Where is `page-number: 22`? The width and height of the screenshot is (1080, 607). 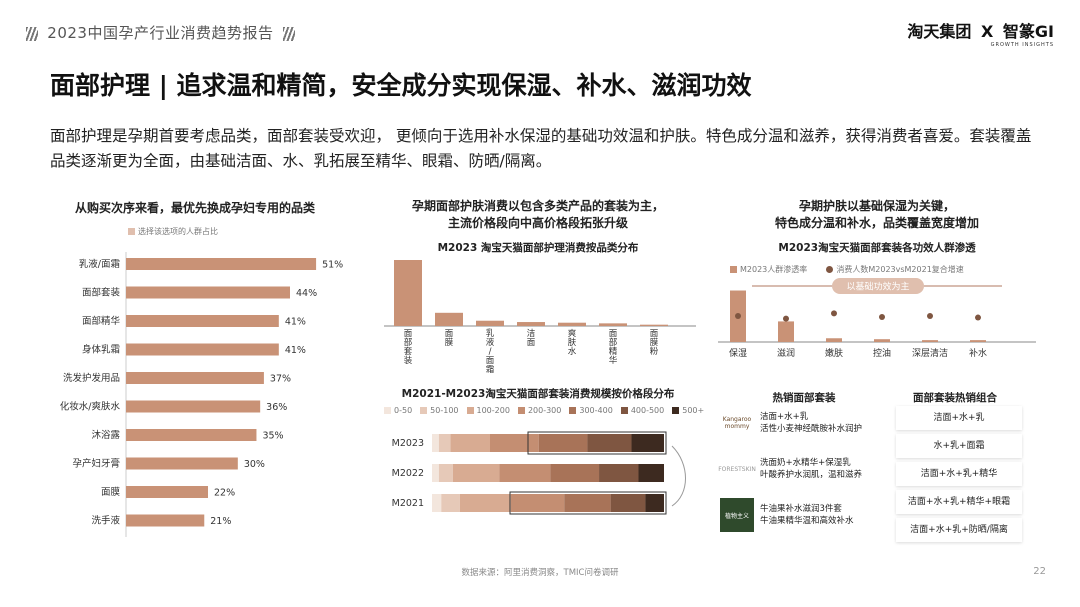
page-number: 22 is located at coordinates (1039, 571).